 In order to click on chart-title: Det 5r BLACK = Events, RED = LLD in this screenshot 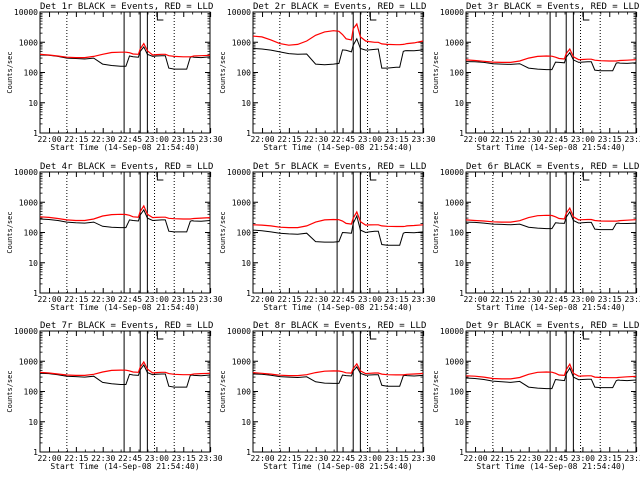, I will do `click(339, 167)`.